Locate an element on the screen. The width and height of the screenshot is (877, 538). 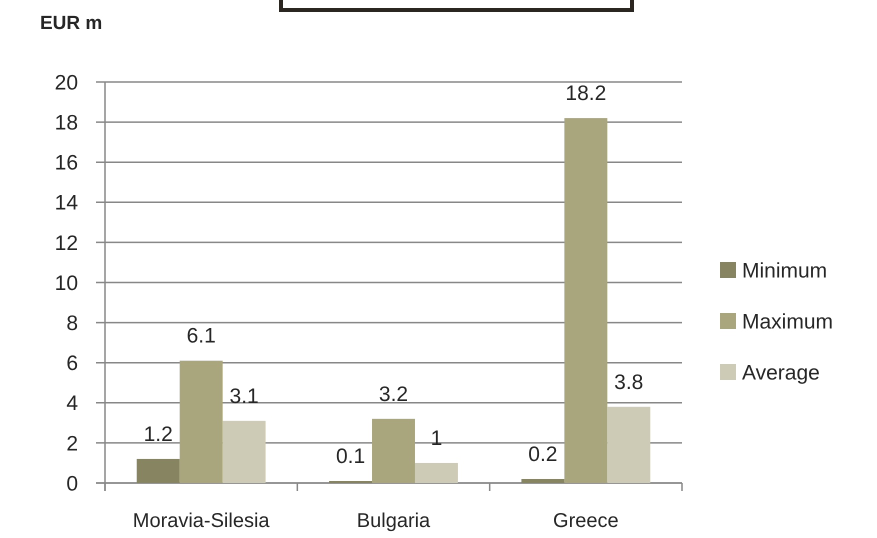
y-tick-label: 10 is located at coordinates (66, 283).